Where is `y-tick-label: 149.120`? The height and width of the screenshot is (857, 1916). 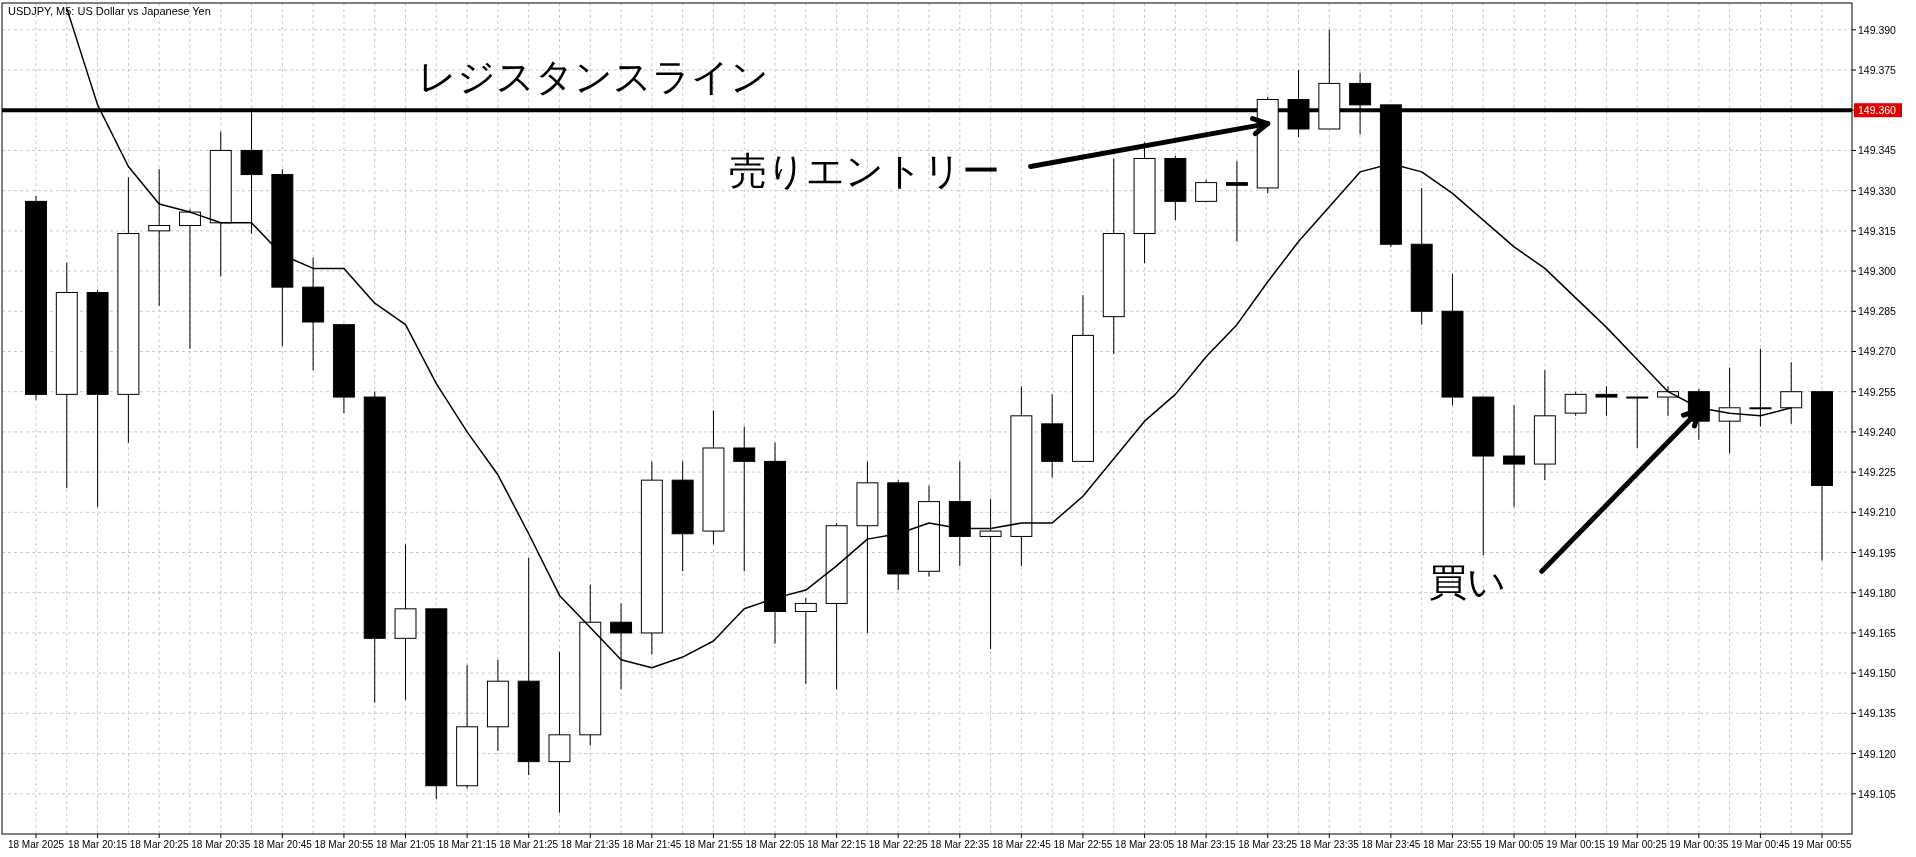 y-tick-label: 149.120 is located at coordinates (1877, 753).